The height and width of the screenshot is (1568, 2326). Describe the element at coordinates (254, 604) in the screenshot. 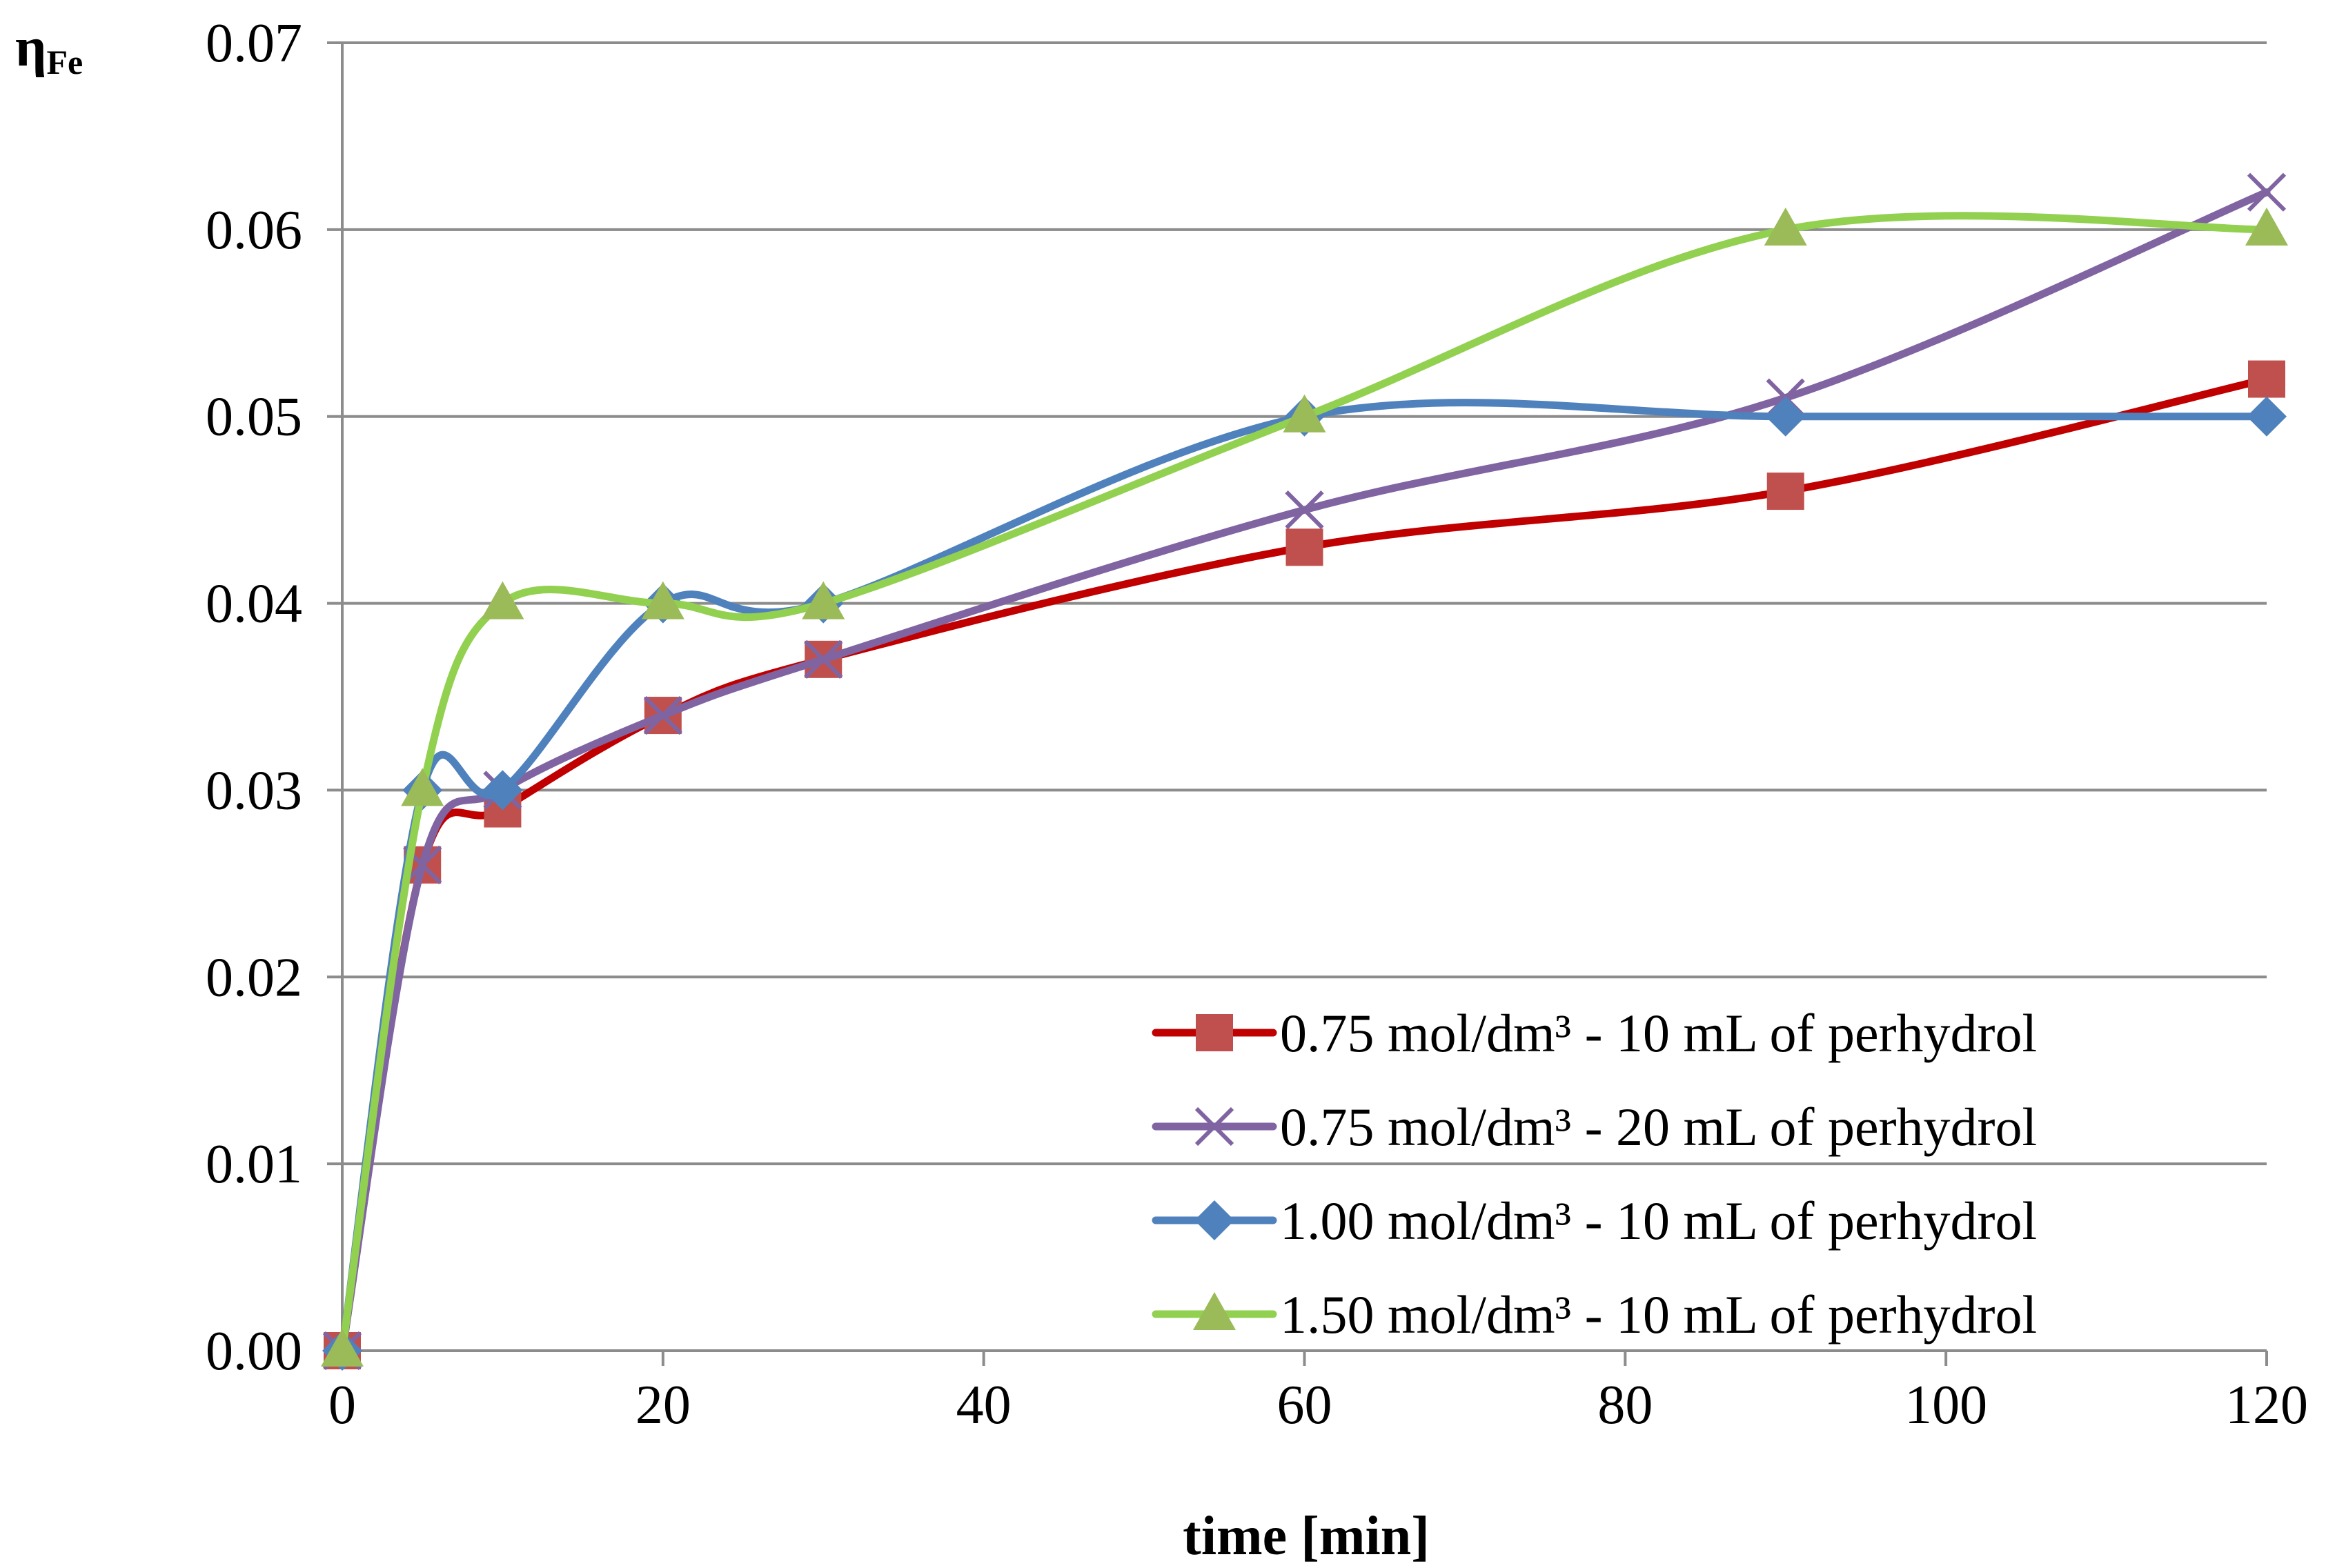

I see `y-tick-label: 0.04` at that location.